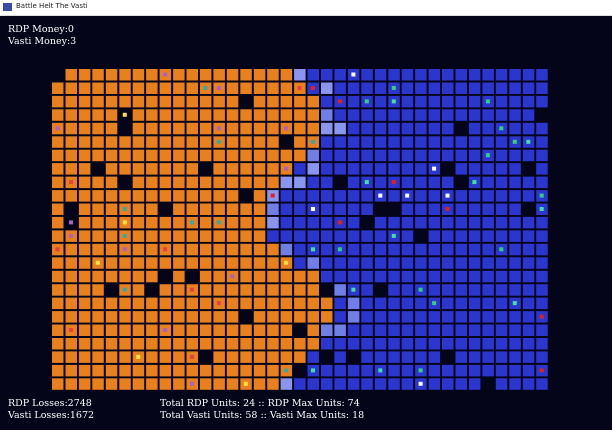  Describe the element at coordinates (41, 29) in the screenshot. I see `rdp-money: RDP Money:0` at that location.